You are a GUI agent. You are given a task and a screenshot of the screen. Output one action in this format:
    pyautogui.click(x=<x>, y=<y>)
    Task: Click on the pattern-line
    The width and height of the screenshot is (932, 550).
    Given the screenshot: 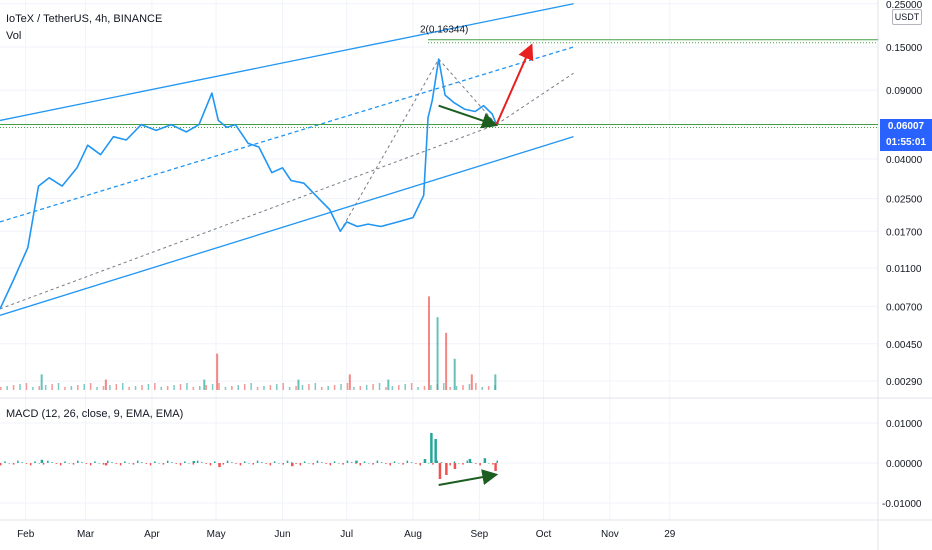 What is the action you would take?
    pyautogui.click(x=389, y=145)
    